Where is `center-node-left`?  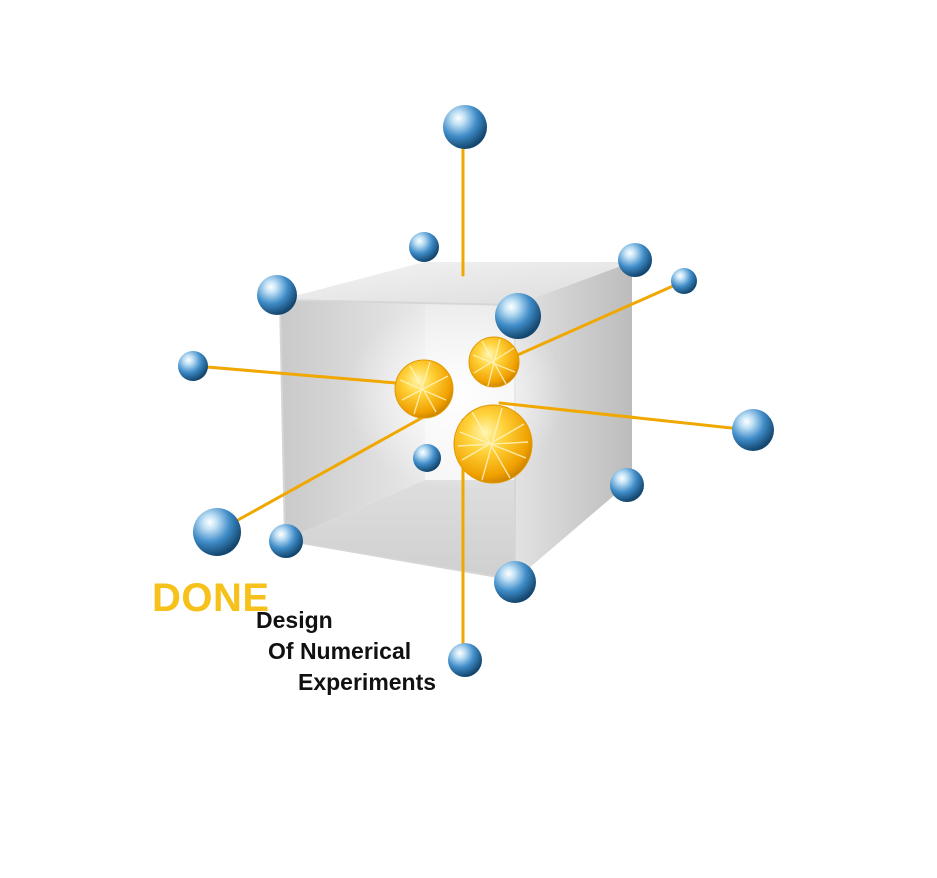
center-node-left is located at coordinates (424, 389).